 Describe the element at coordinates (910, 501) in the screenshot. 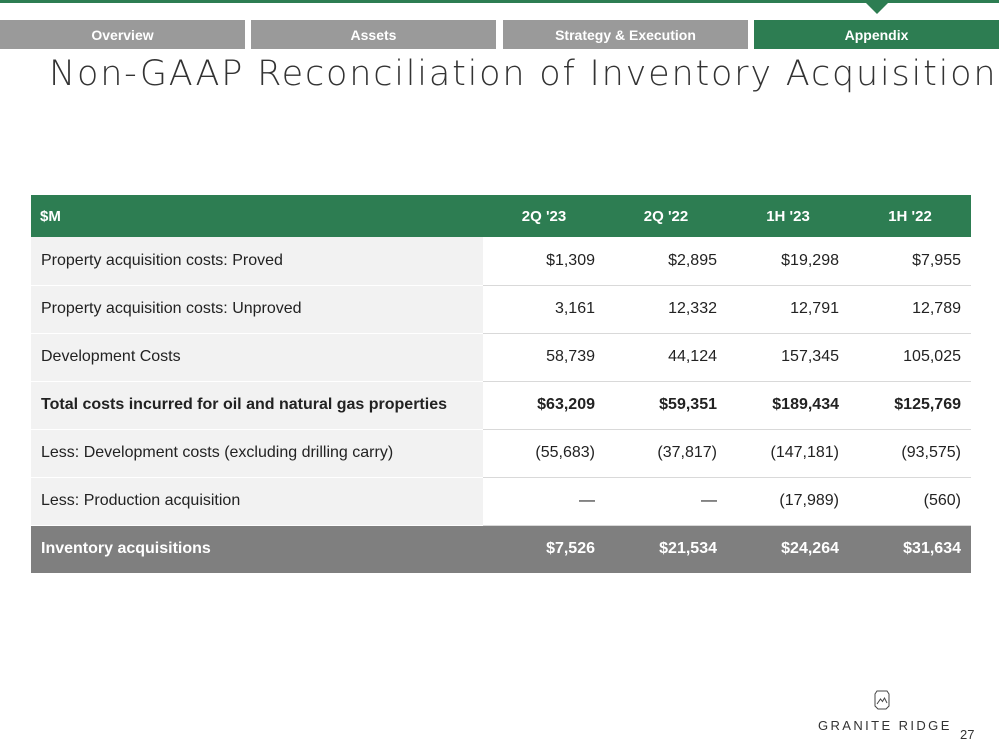

I see `table-cell: (560)` at that location.